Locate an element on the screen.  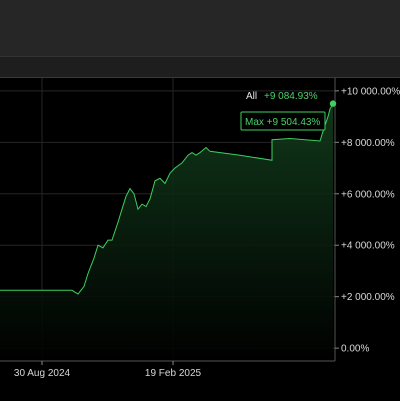
top-bar is located at coordinates (200, 28).